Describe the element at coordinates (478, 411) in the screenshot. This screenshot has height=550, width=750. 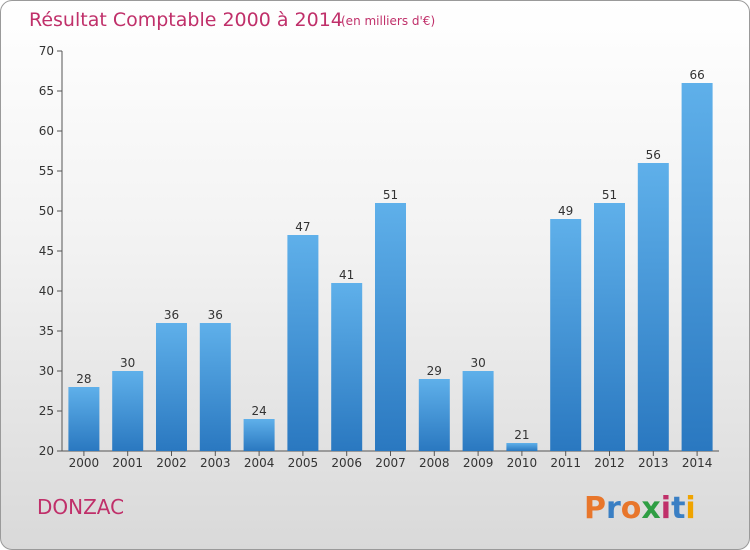
I see `bar-2009` at that location.